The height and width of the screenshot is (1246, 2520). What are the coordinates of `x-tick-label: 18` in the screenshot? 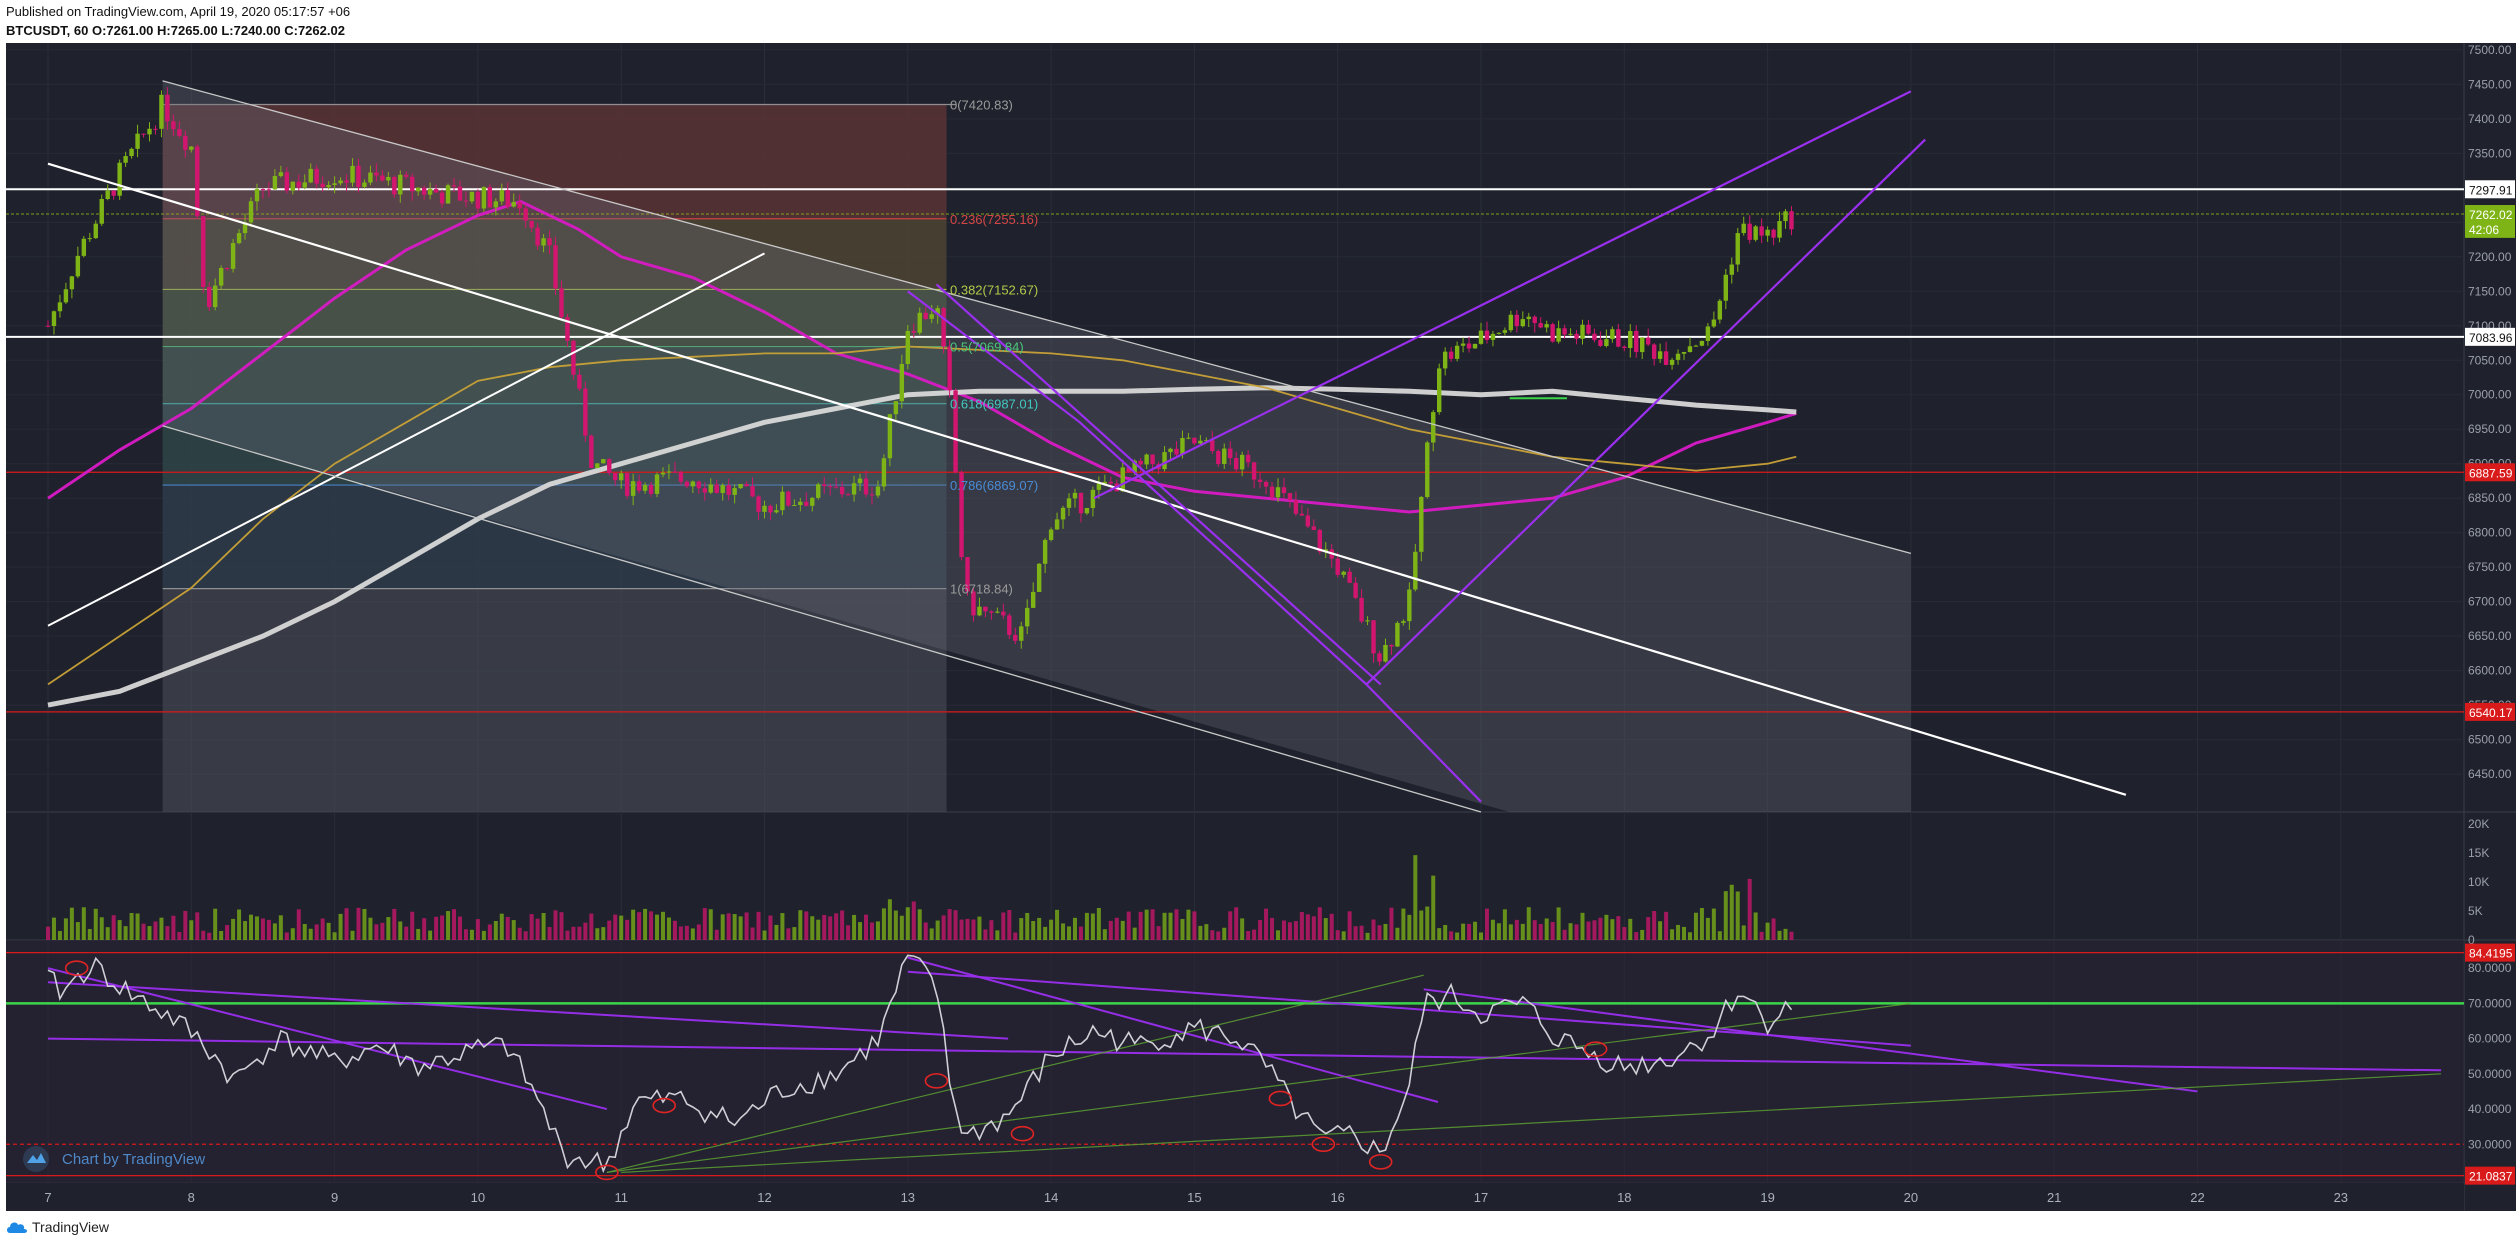 It's located at (1624, 1197).